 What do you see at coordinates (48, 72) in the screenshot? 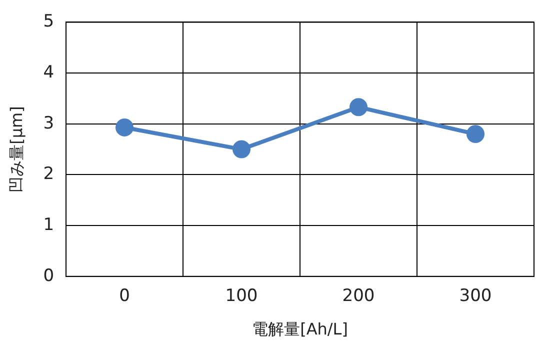
I see `y-tick-label: 4` at bounding box center [48, 72].